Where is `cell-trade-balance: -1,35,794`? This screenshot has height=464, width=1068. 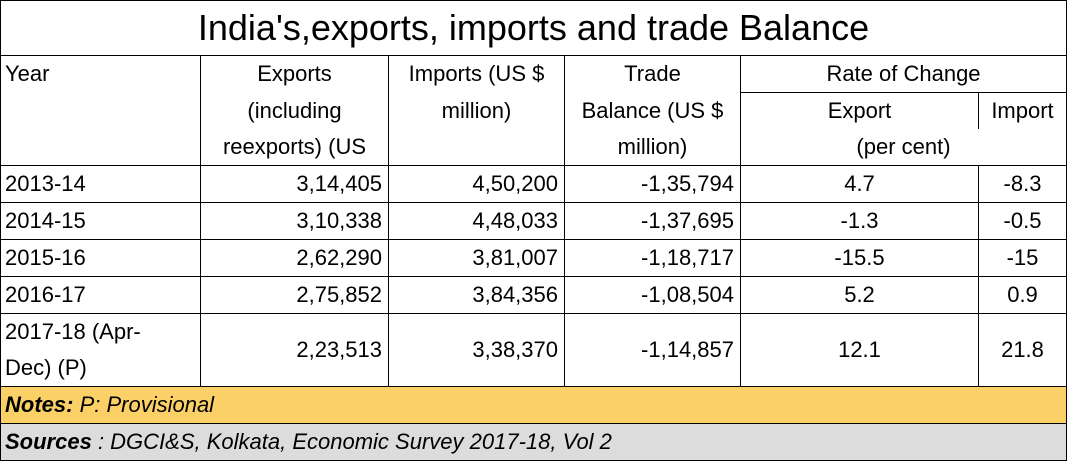
cell-trade-balance: -1,35,794 is located at coordinates (652, 184).